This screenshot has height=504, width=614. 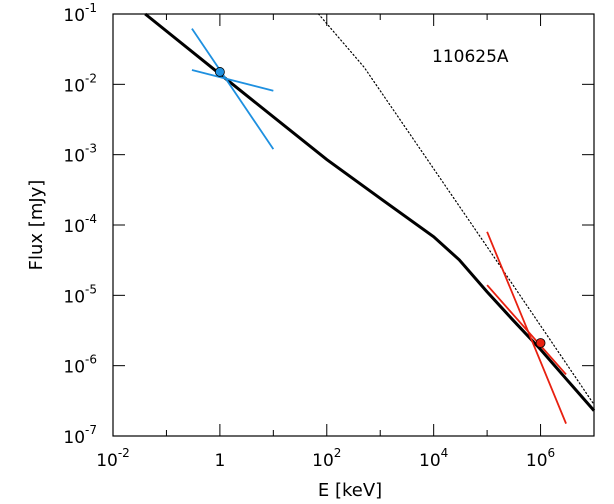 I want to click on y-tick-label: 10⁻⁵, so click(x=80, y=294).